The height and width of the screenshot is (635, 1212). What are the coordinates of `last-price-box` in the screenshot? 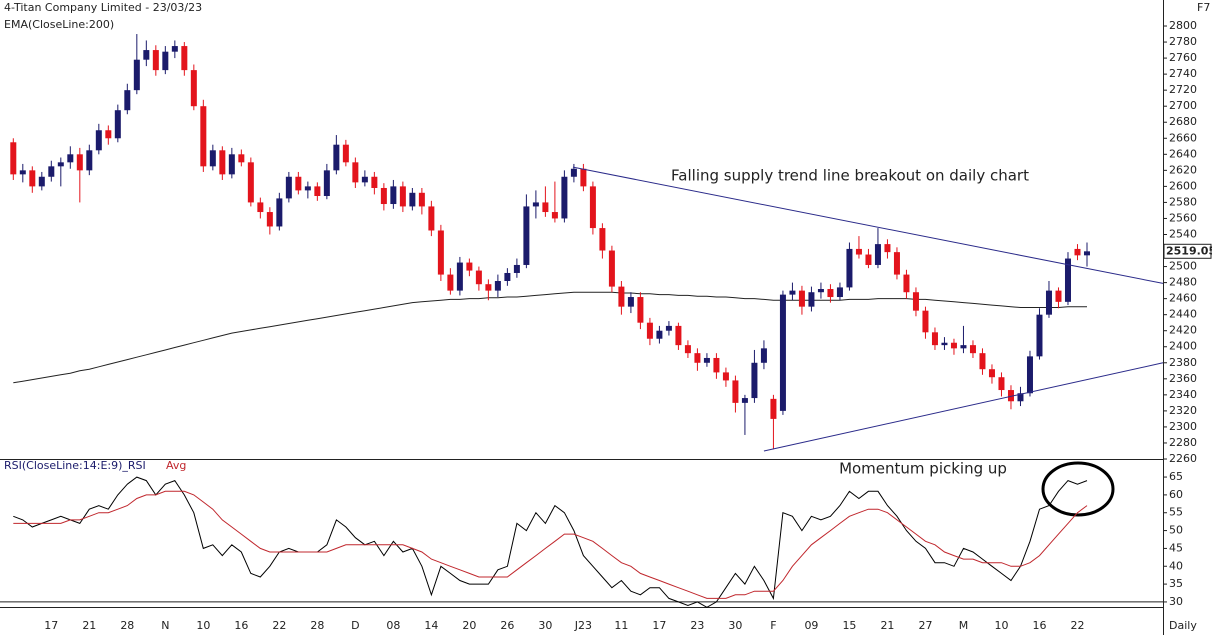 It's located at (1187, 251).